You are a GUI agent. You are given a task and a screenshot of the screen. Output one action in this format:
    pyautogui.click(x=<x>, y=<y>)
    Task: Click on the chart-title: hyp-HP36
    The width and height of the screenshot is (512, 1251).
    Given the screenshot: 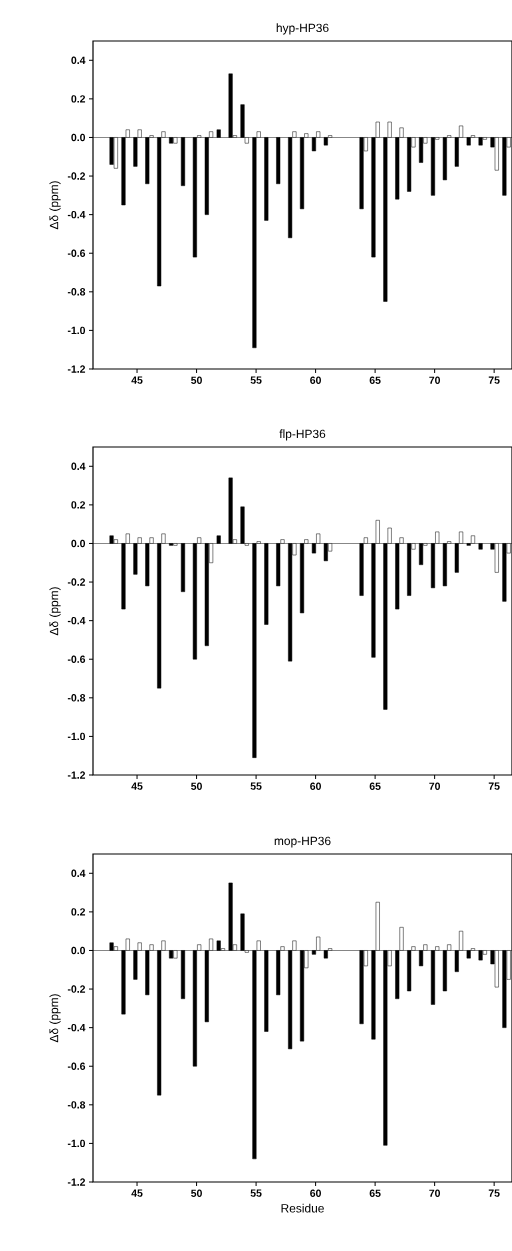 What is the action you would take?
    pyautogui.click(x=302, y=29)
    